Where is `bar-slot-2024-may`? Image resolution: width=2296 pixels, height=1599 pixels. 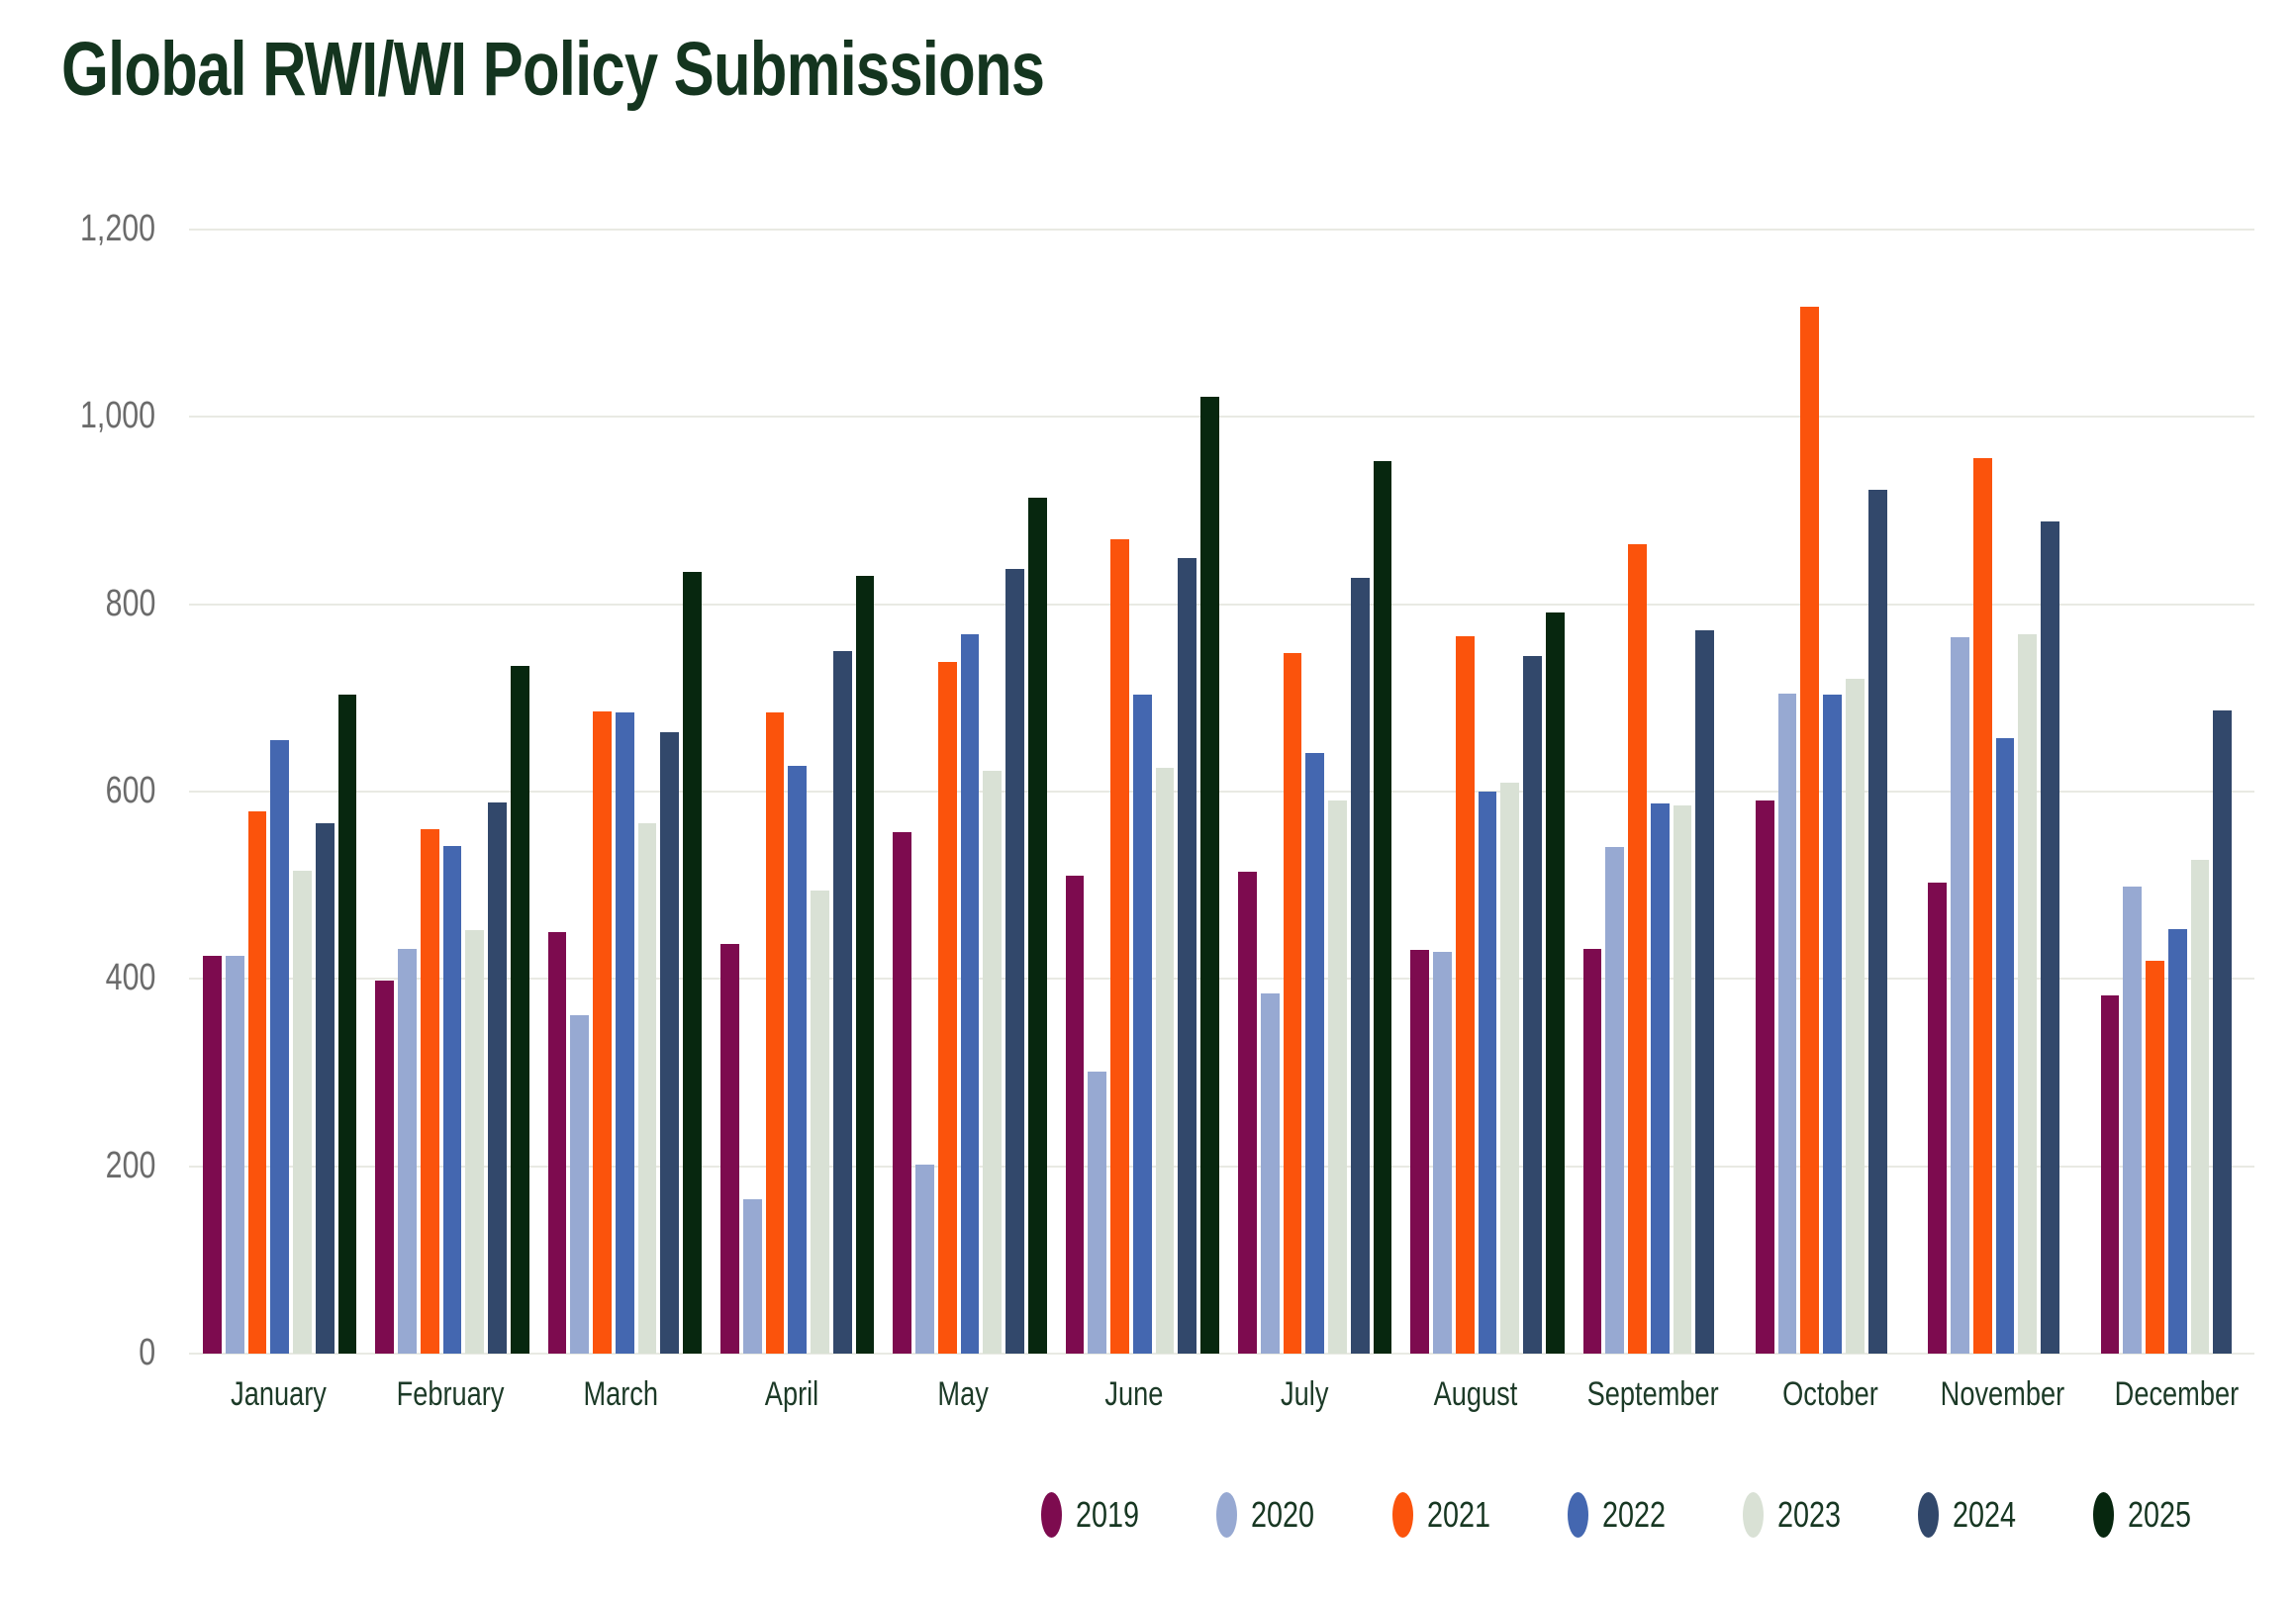
bar-slot-2024-may is located at coordinates (1014, 792).